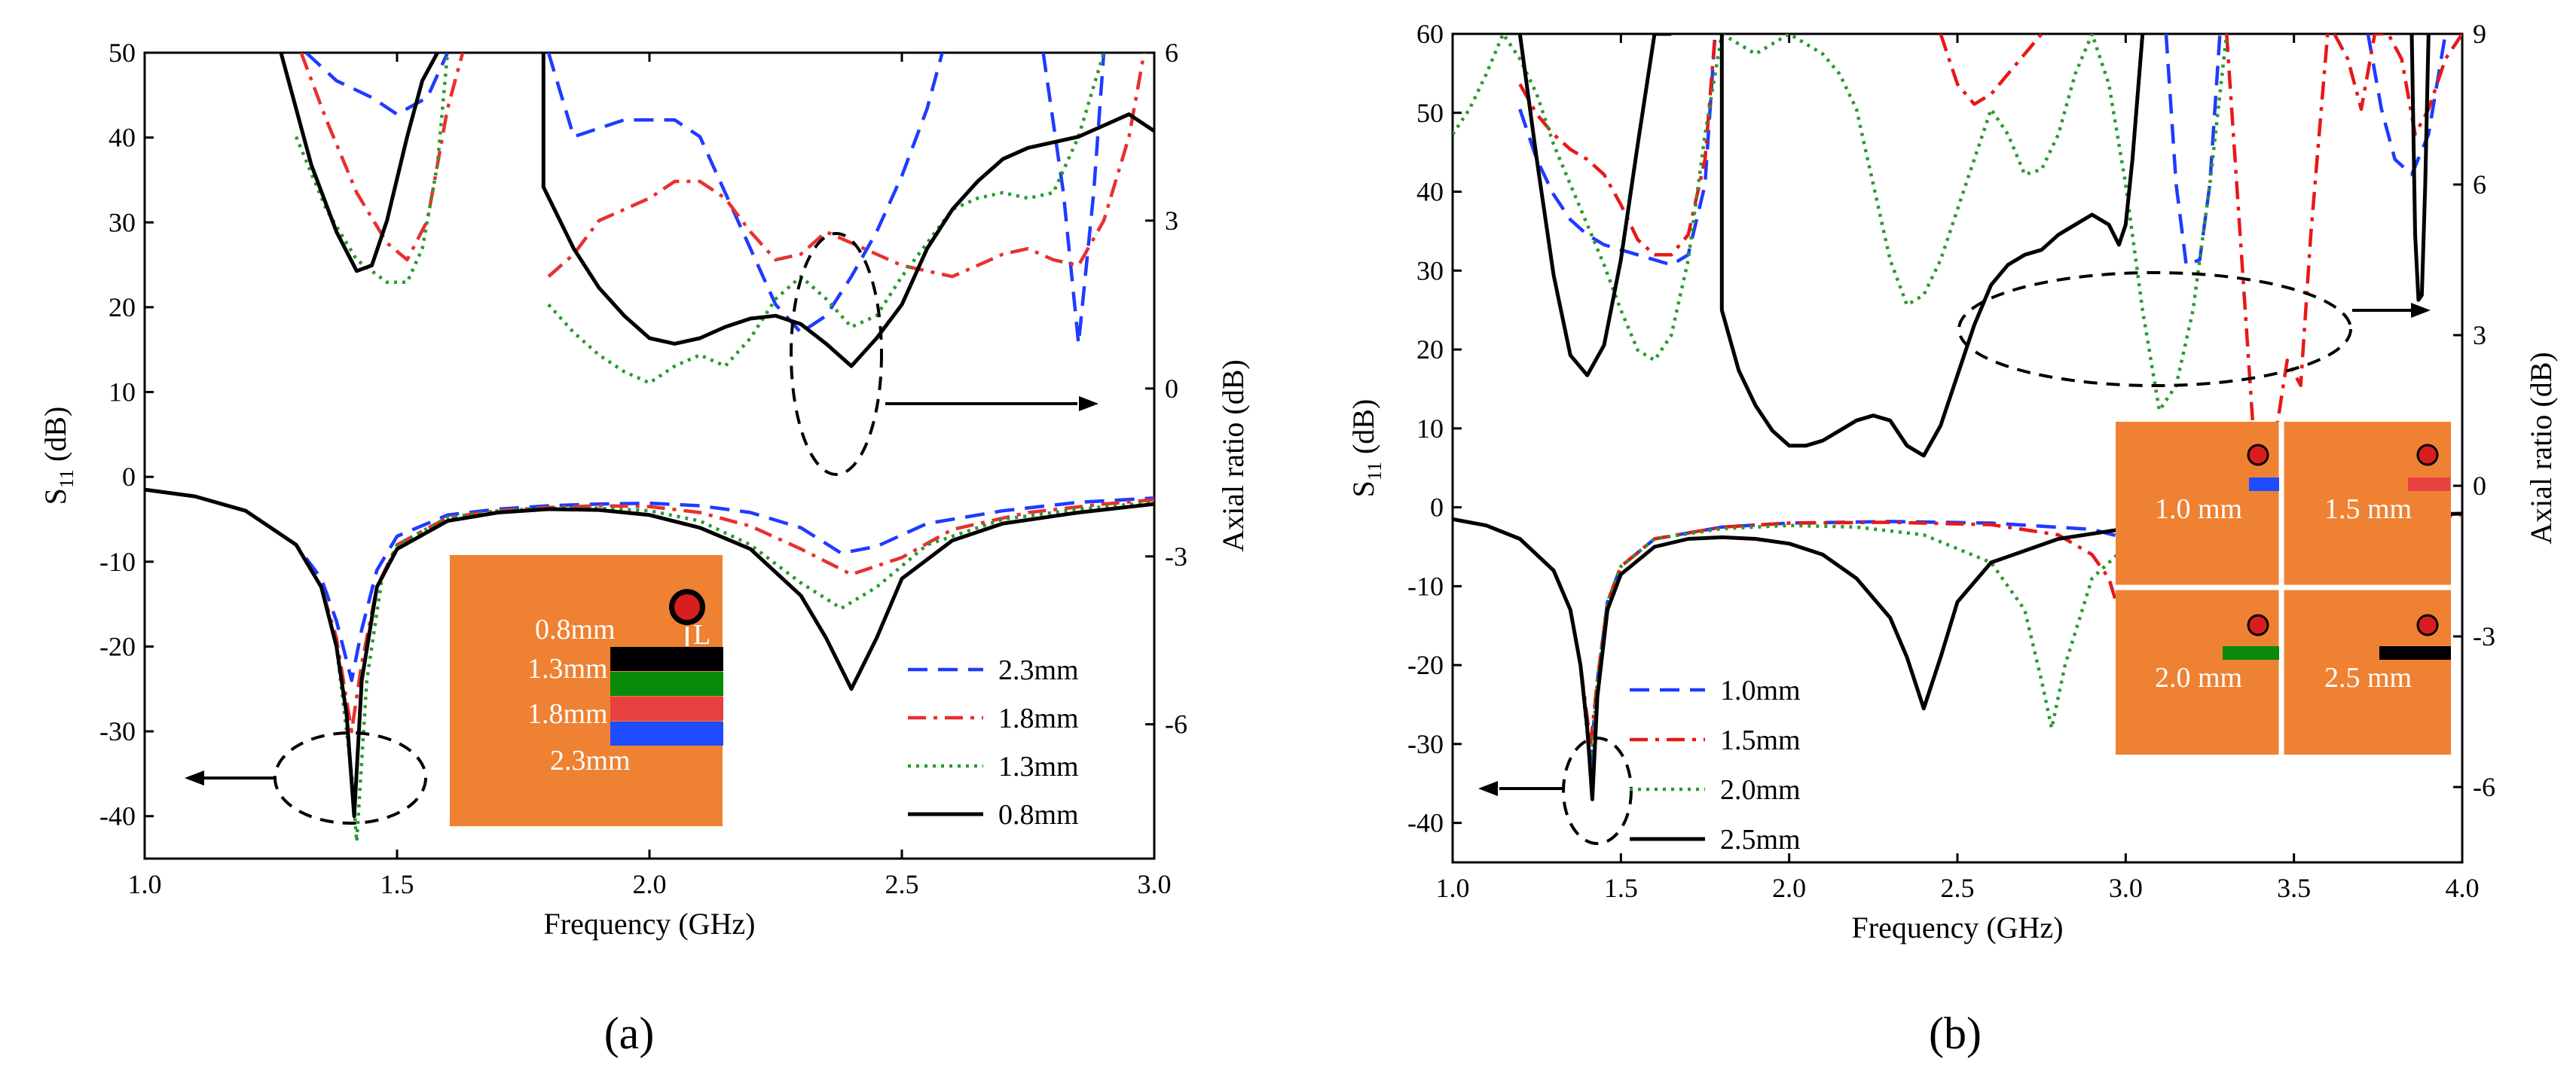 The image size is (2576, 1074). I want to click on inset-label-2: 1.8mm, so click(567, 714).